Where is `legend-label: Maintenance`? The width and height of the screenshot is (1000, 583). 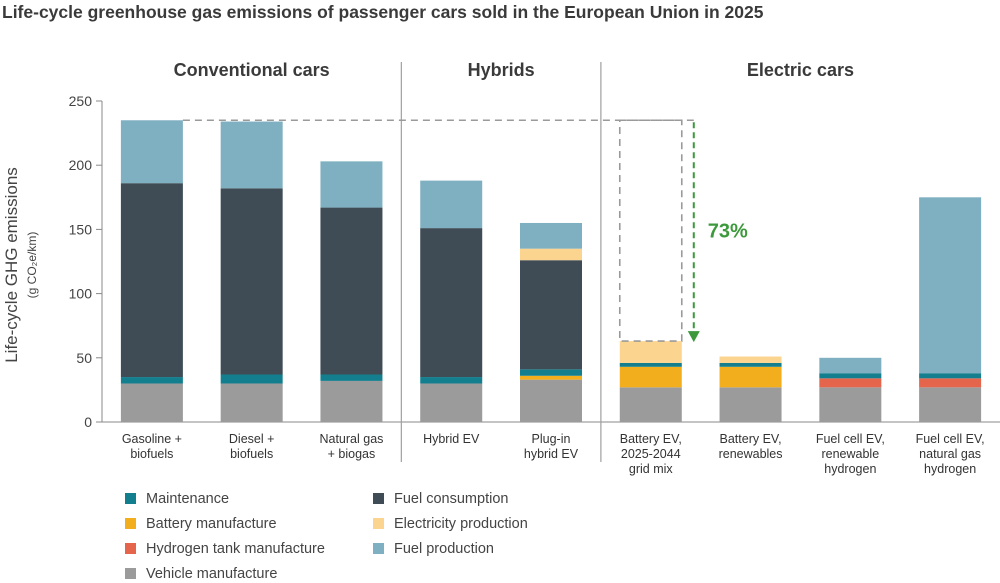 legend-label: Maintenance is located at coordinates (188, 499).